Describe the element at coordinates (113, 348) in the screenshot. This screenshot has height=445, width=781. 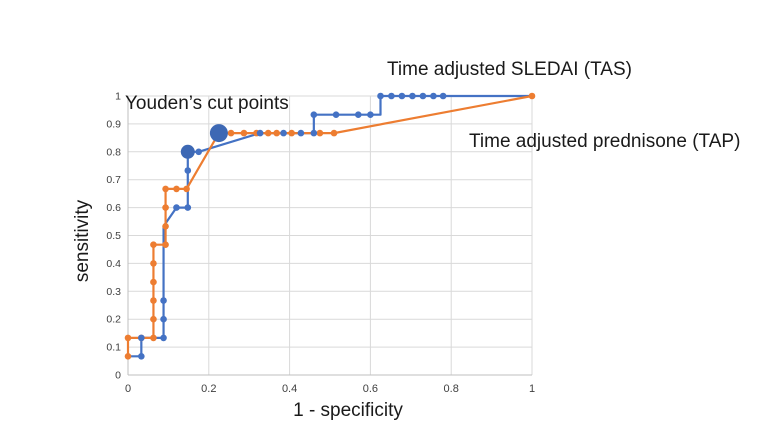
I see `y-tick-label: 0.1` at that location.